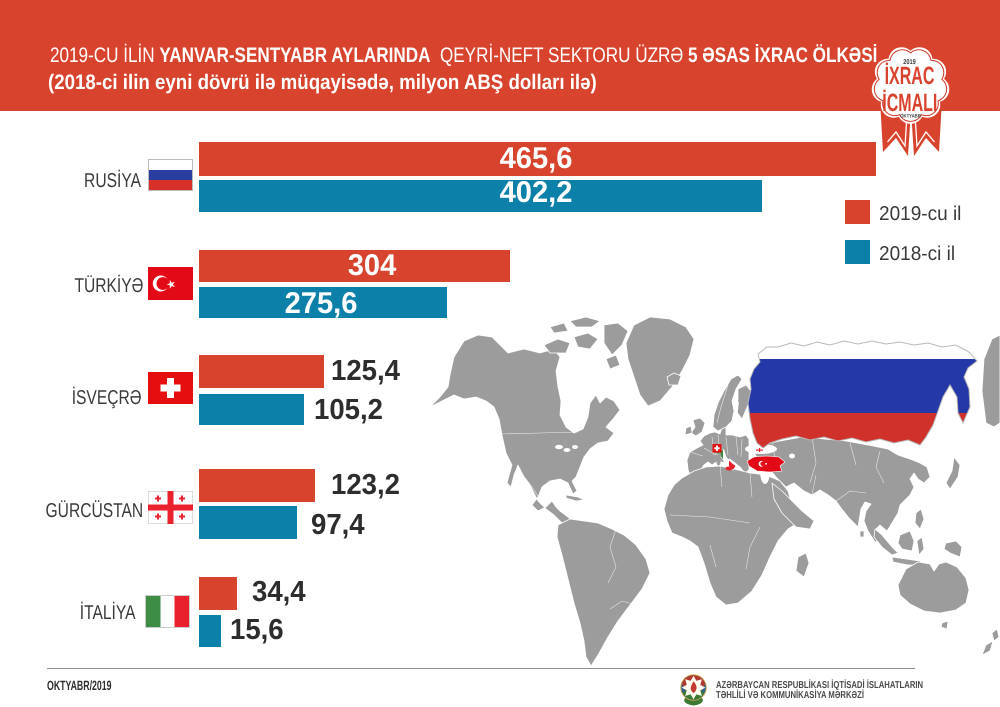 Image resolution: width=1000 pixels, height=707 pixels. I want to click on svg-text: İCMALI, so click(909, 103).